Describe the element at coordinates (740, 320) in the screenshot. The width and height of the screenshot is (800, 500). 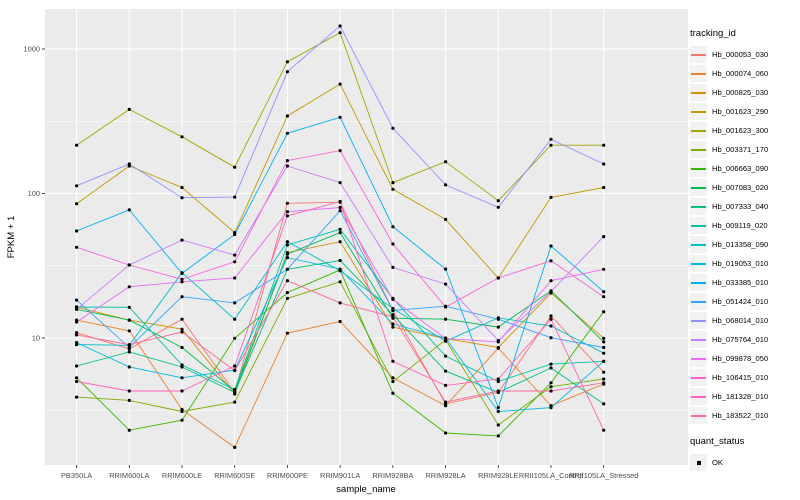
I see `legend-item-label: Hb_068014_010` at that location.